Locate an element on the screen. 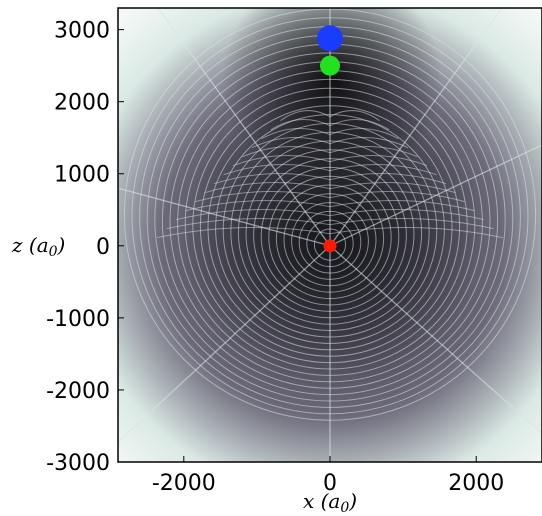 The height and width of the screenshot is (516, 542). x-tick-label: 2000 is located at coordinates (476, 483).